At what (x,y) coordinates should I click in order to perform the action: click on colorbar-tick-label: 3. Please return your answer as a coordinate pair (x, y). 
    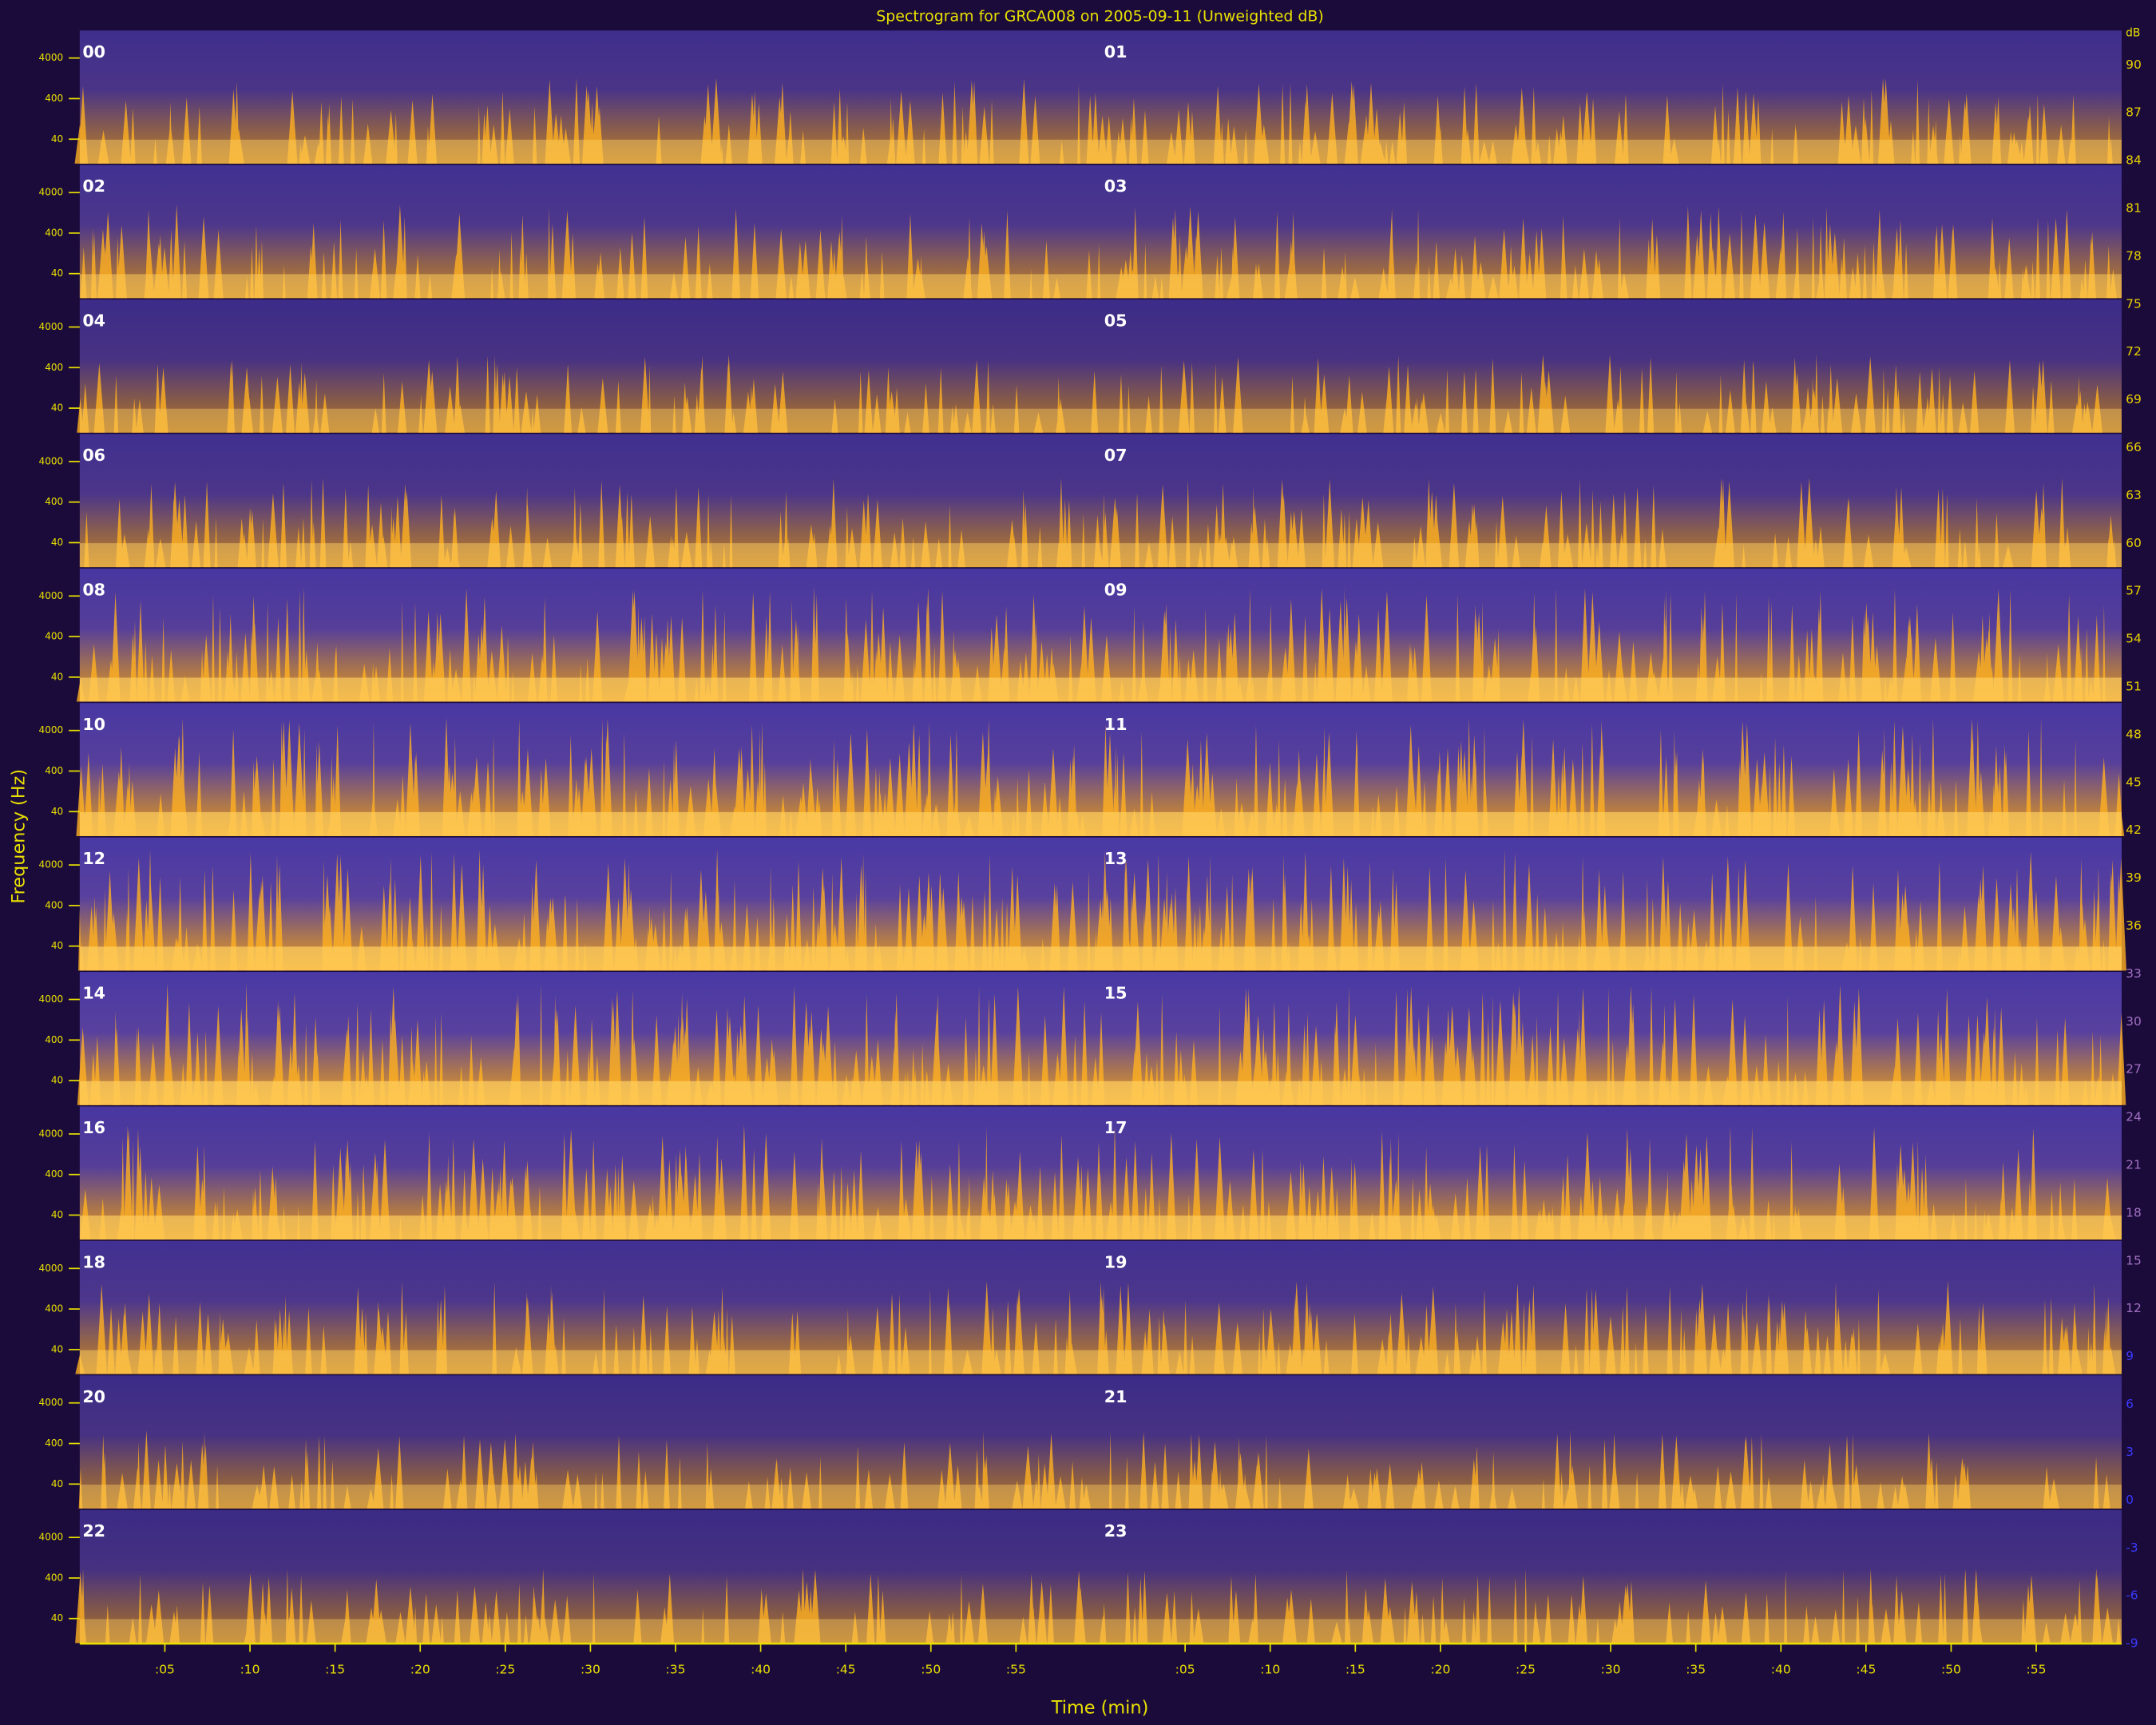
    Looking at the image, I should click on (2130, 1452).